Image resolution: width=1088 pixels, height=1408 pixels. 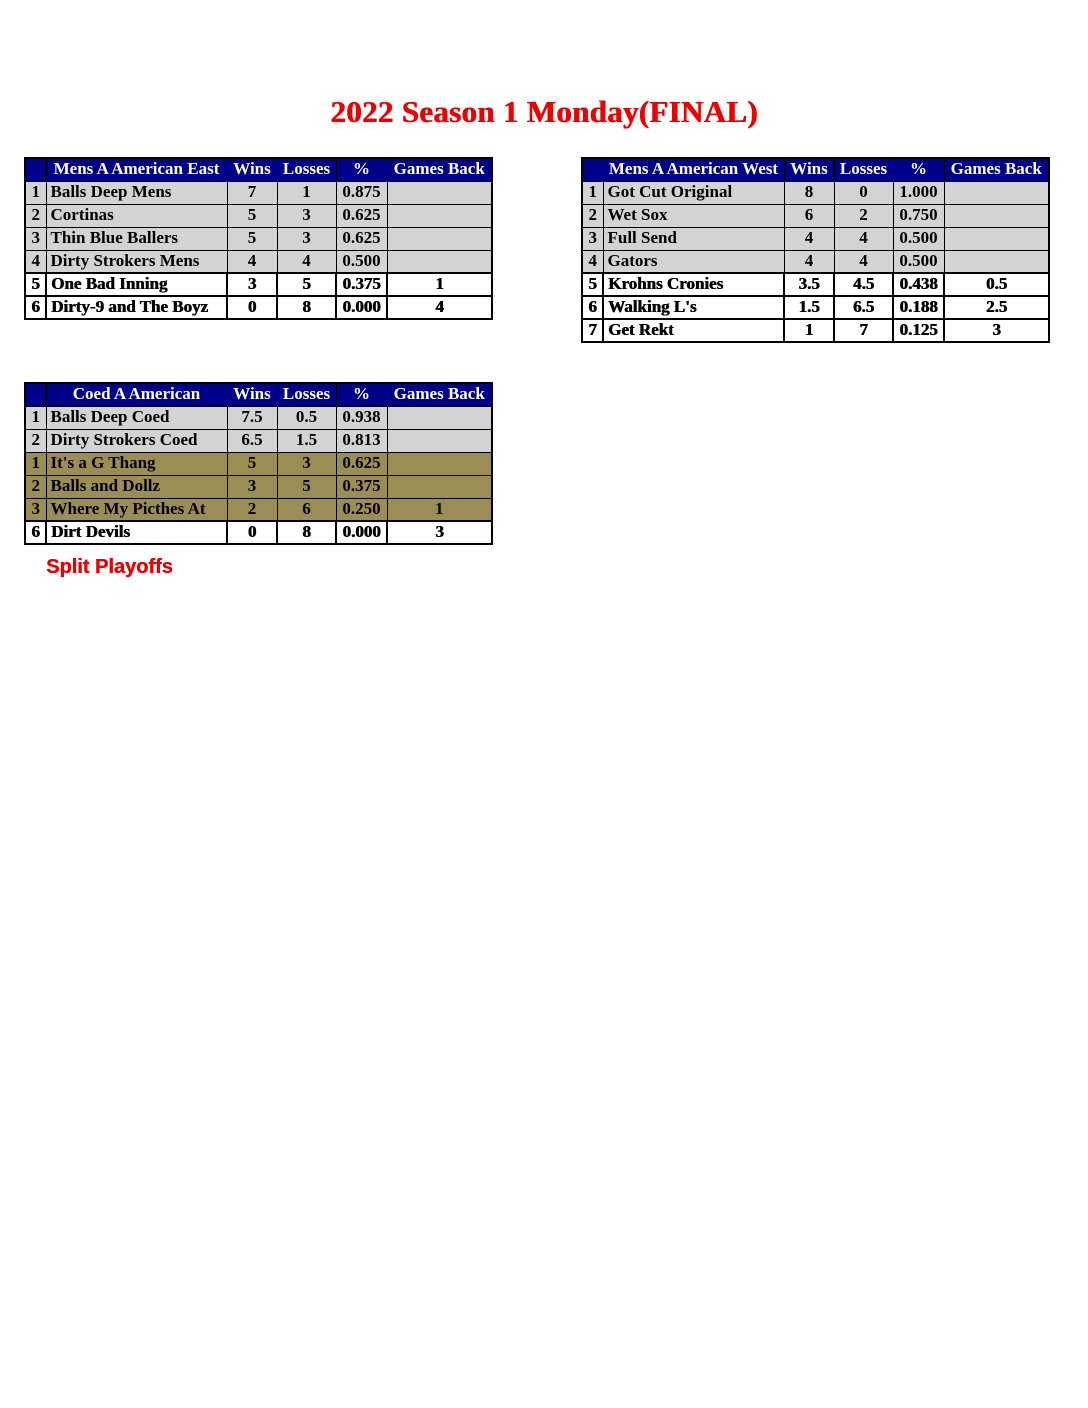 I want to click on team-cell: Balls Deep Mens, so click(x=136, y=192).